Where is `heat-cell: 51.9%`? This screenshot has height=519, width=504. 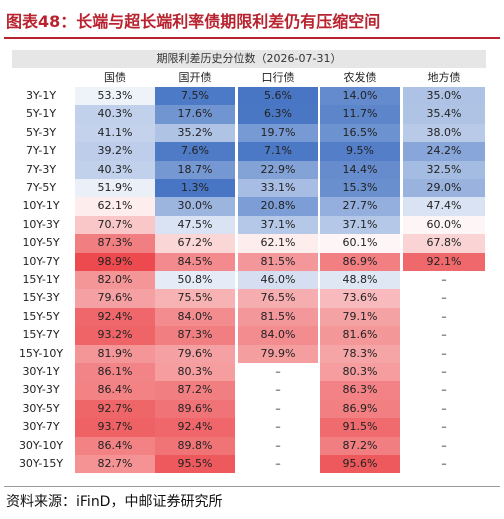
heat-cell: 51.9% is located at coordinates (115, 188).